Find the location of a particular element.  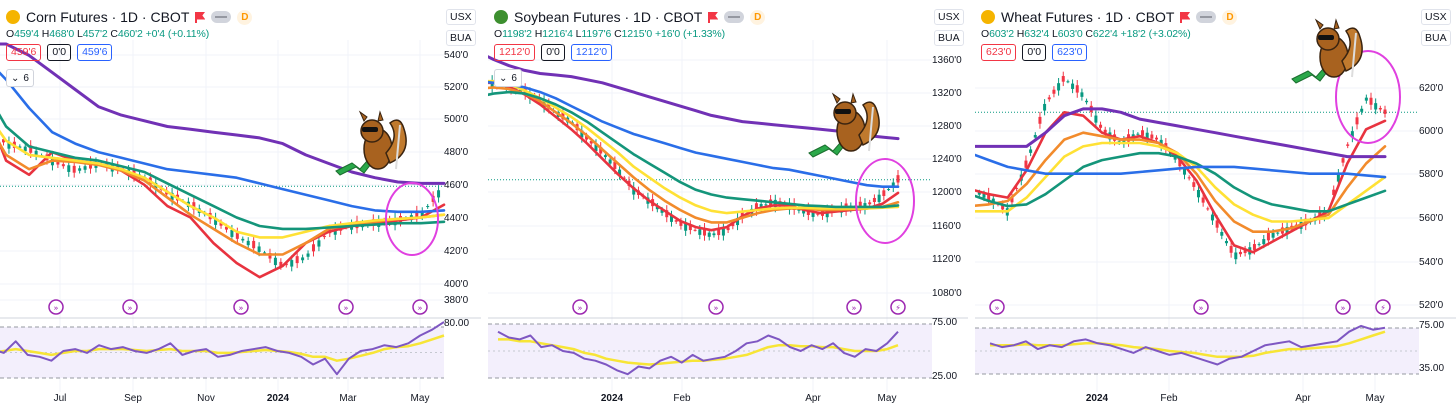

buy-button: 459'6 is located at coordinates (95, 52).